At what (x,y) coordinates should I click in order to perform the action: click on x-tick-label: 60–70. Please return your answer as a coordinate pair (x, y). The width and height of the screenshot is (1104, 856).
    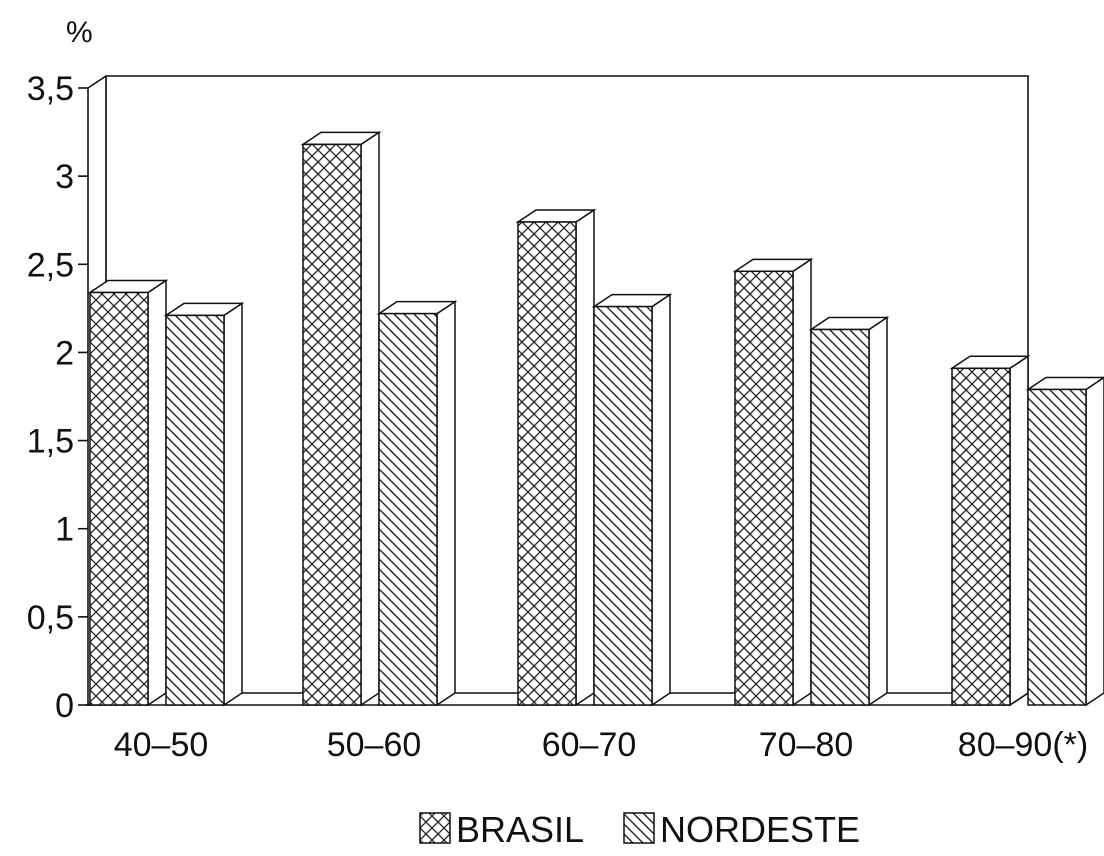
    Looking at the image, I should click on (589, 745).